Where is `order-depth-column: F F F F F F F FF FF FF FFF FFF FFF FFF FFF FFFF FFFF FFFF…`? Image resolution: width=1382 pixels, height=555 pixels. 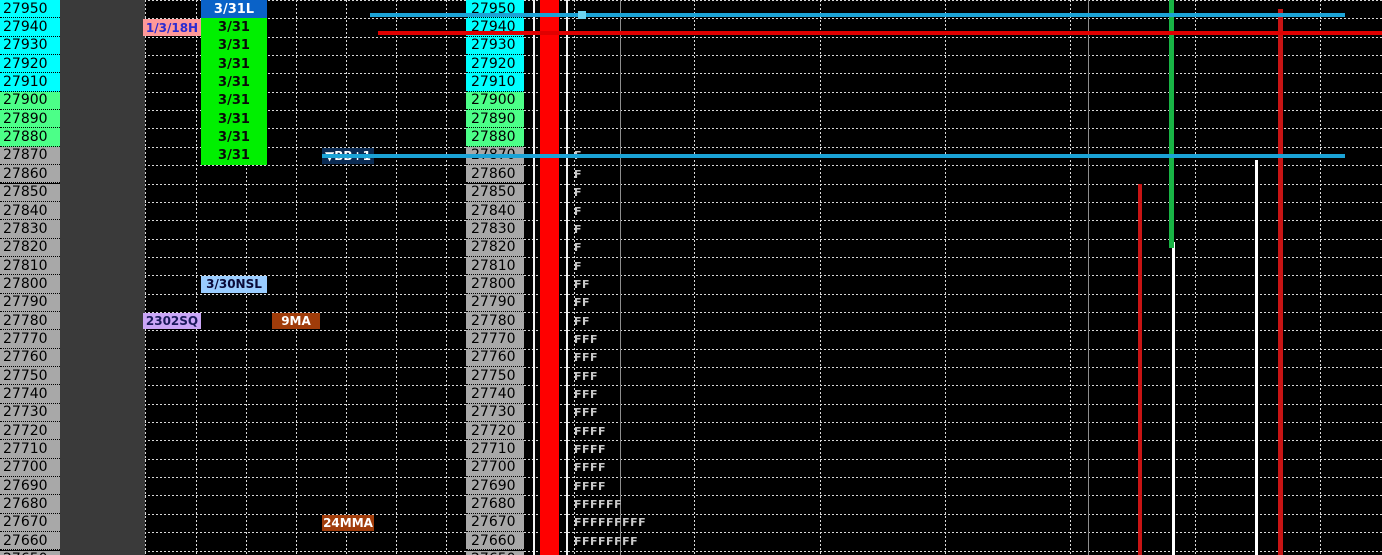 order-depth-column: F F F F F F F FF FF FF FFF FFF FFF FFF FFF FFFF FFFF FFFF… is located at coordinates (634, 277).